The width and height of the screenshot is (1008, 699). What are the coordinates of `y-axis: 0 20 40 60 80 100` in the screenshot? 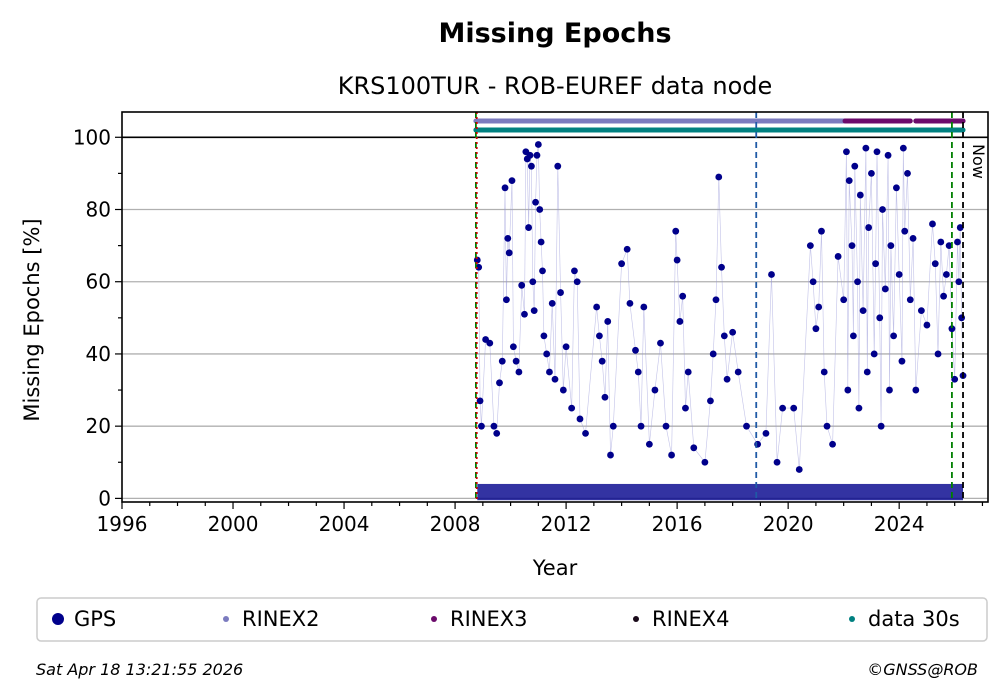 It's located at (97, 317).